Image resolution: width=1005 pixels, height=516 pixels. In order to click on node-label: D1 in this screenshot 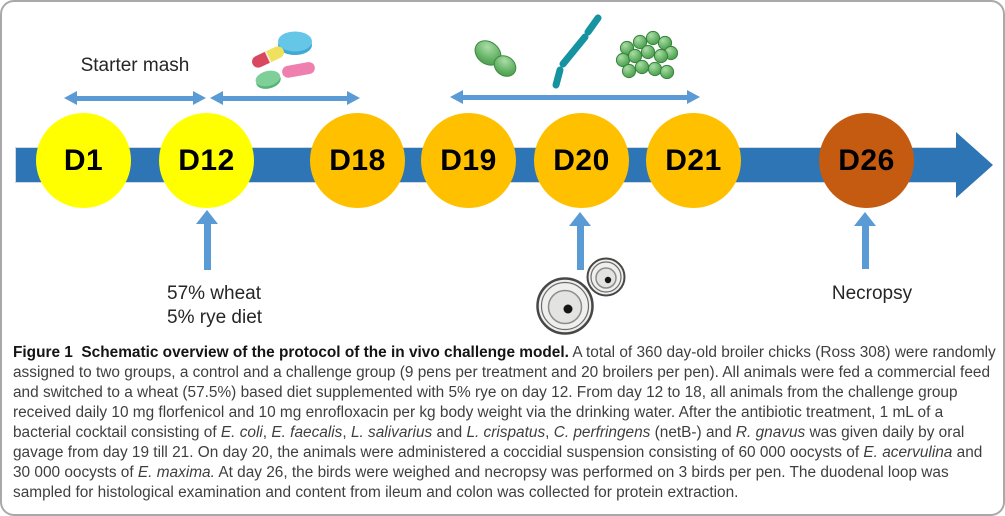, I will do `click(83, 160)`.